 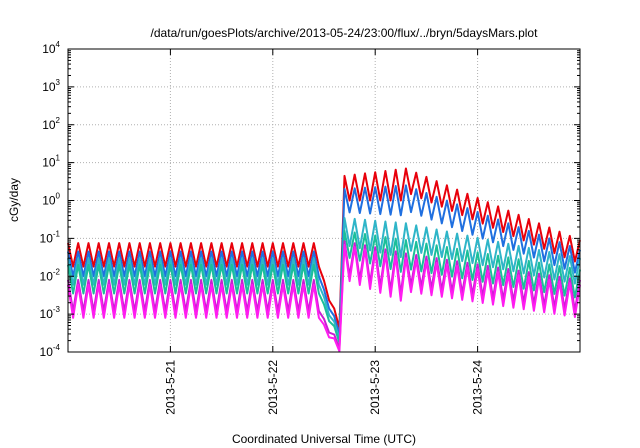 I want to click on y-tick-label: 10⁰, so click(x=51, y=200).